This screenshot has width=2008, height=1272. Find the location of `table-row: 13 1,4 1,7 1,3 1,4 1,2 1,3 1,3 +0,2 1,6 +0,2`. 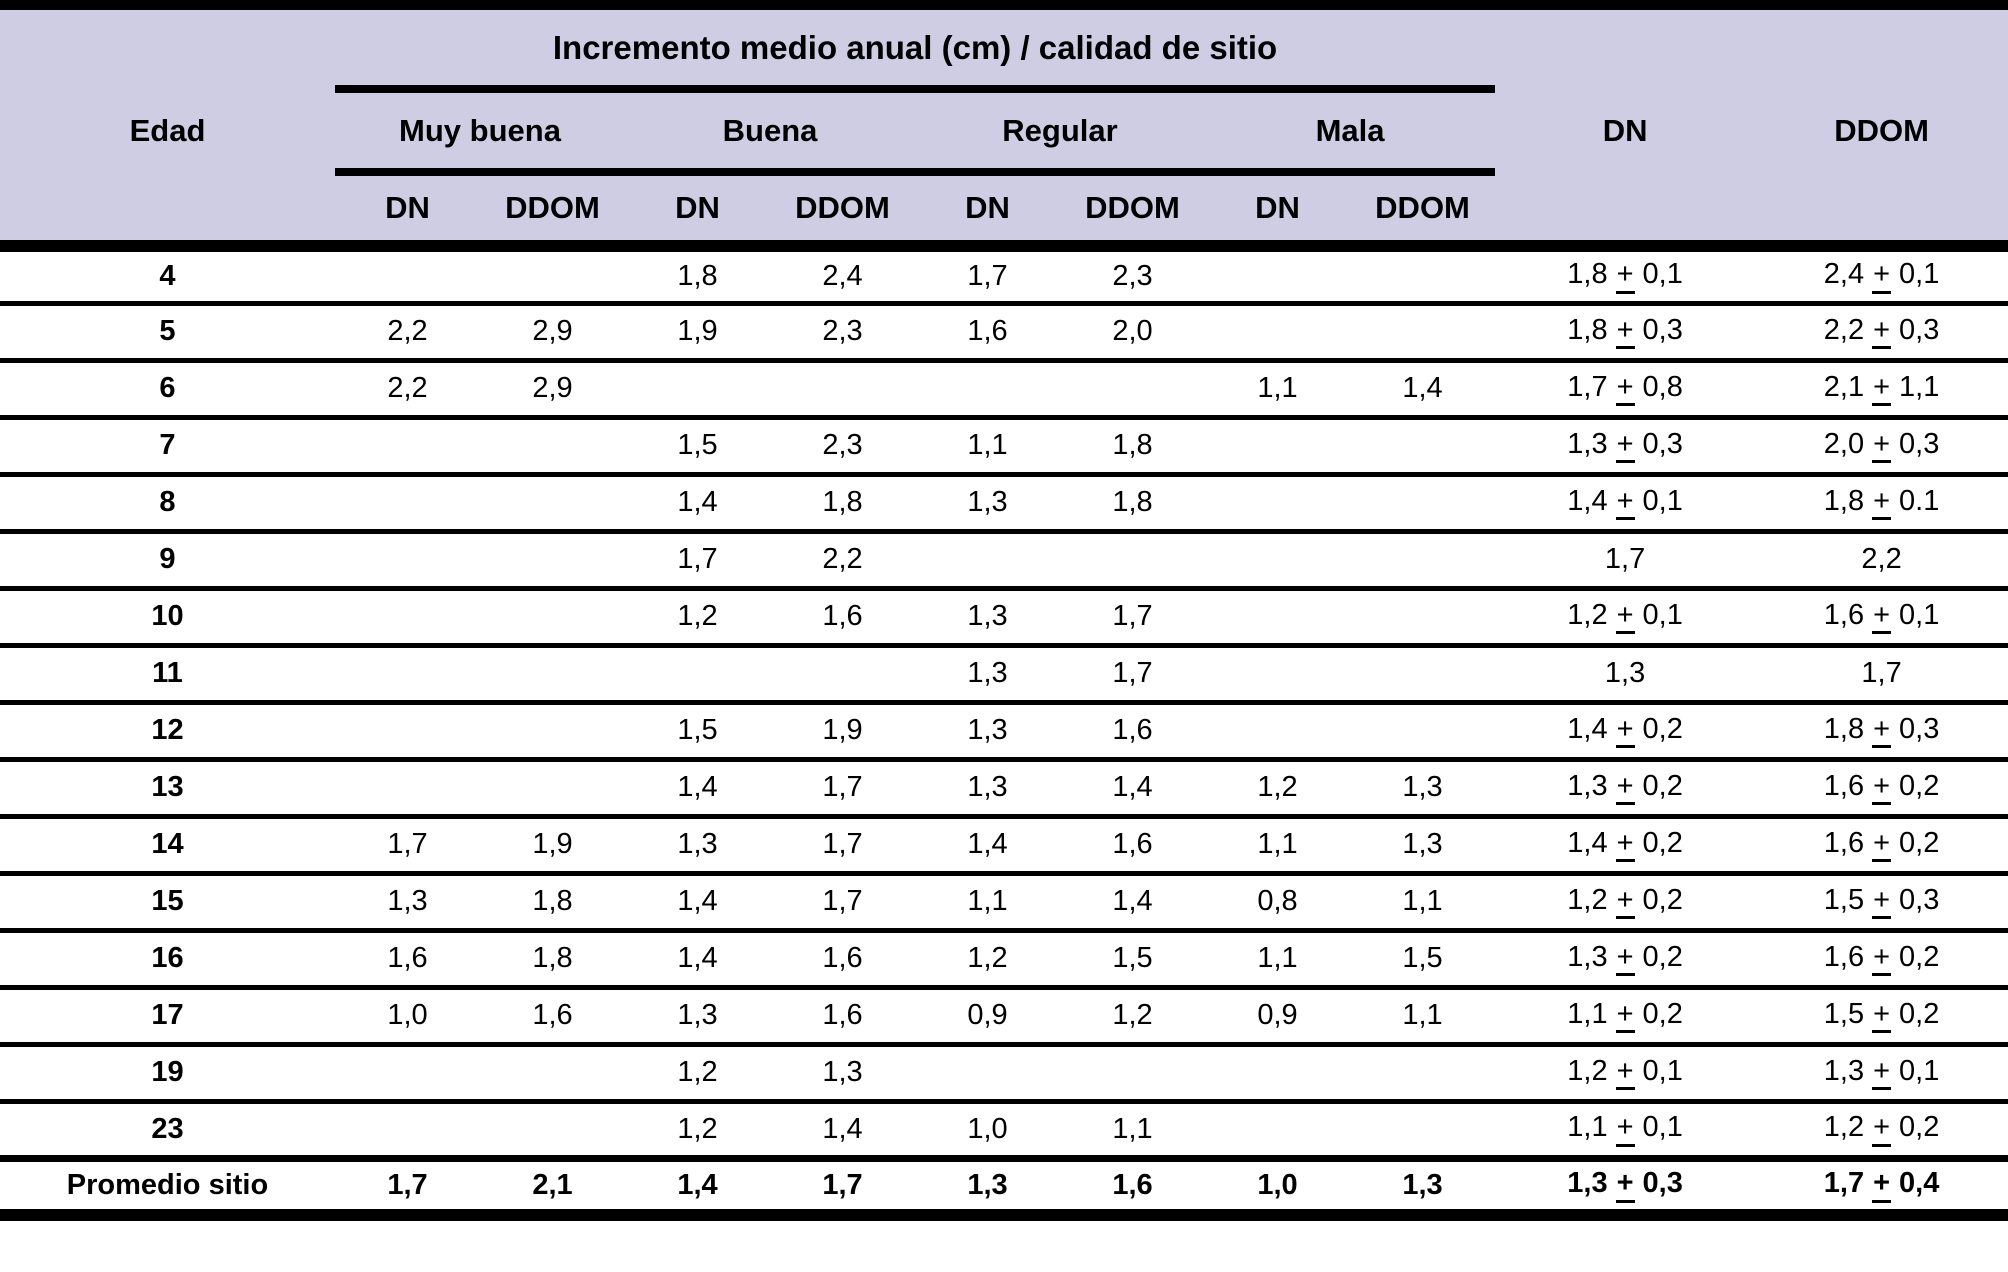

table-row: 13 1,4 1,7 1,3 1,4 1,2 1,3 1,3 +0,2 1,6 +0,2 is located at coordinates (1004, 787).